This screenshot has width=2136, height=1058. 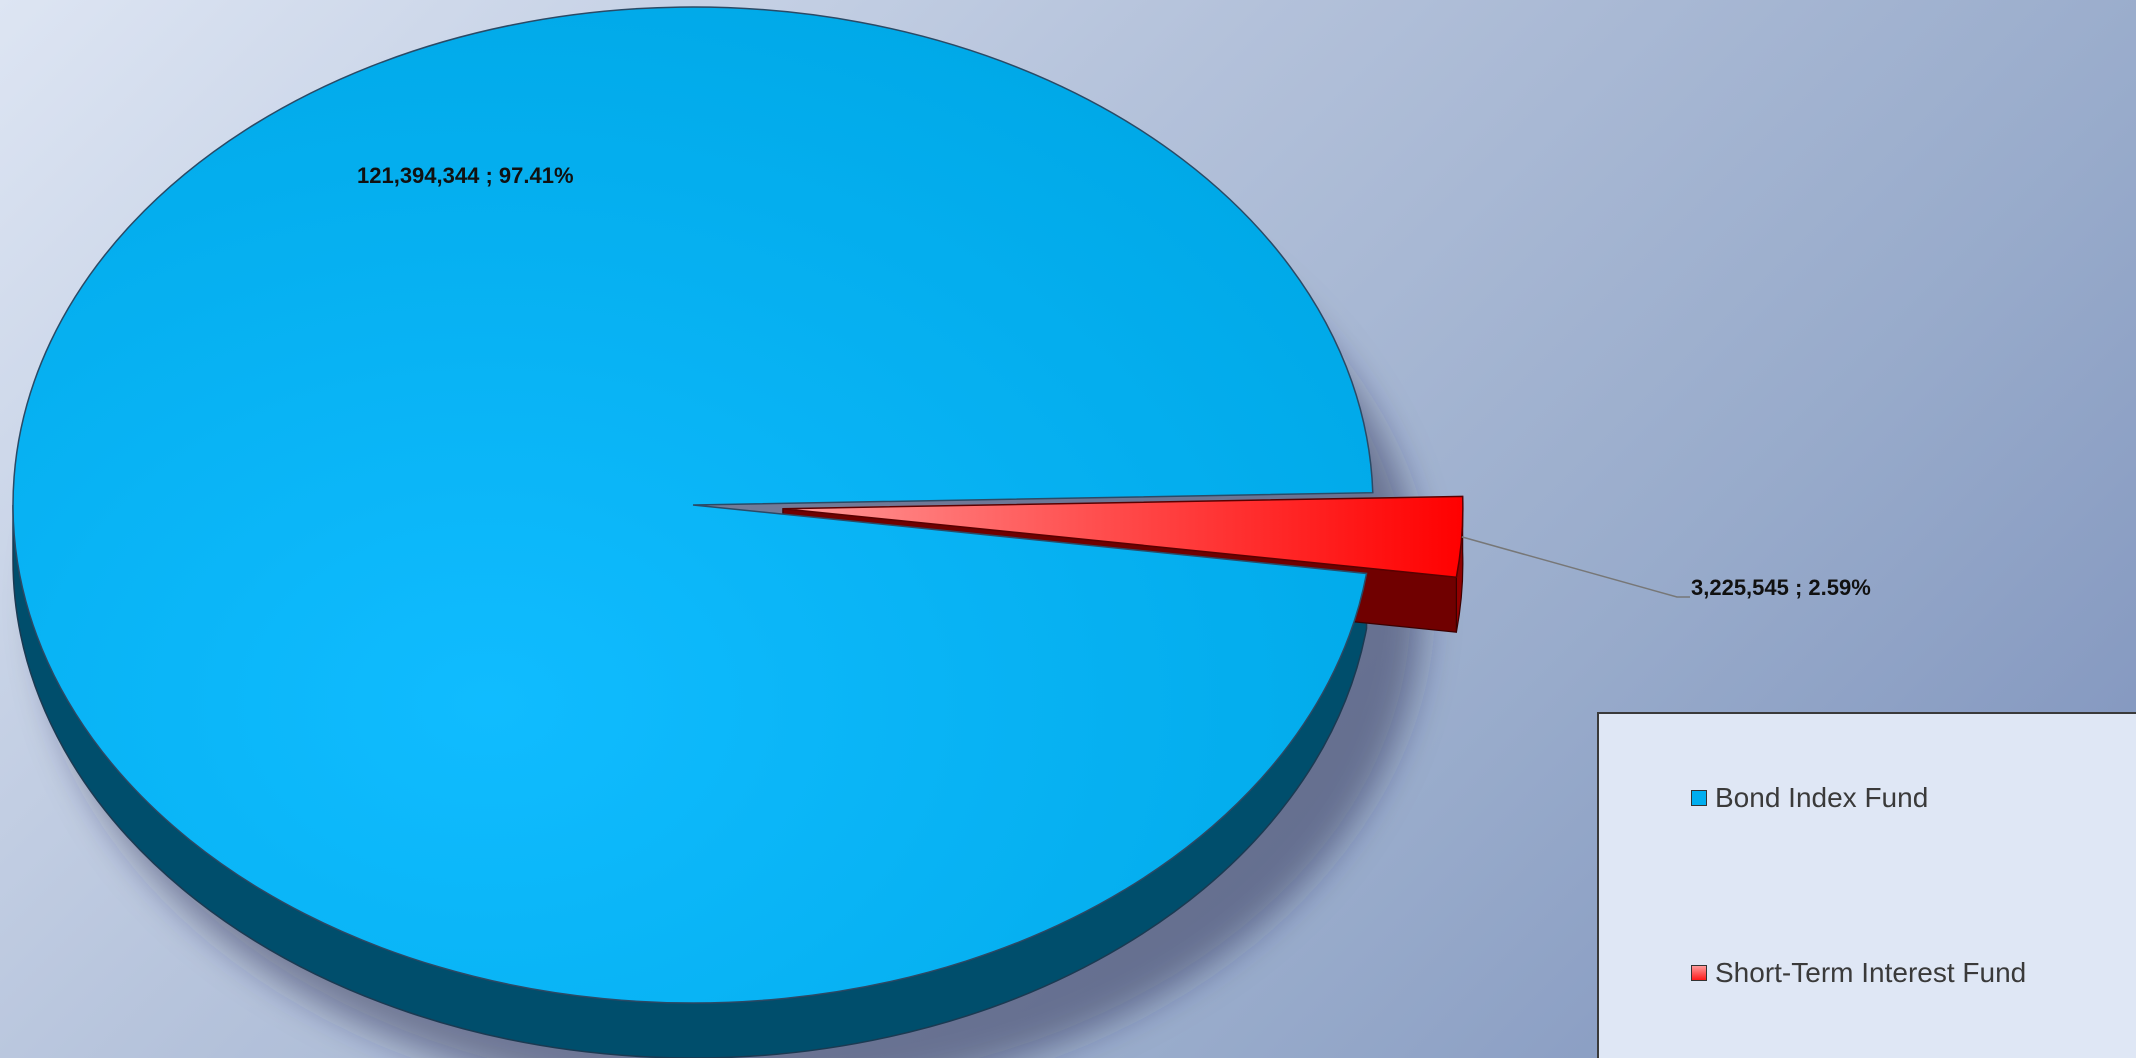 What do you see at coordinates (1781, 587) in the screenshot?
I see `data-label-short-term-interest-fund: 3,225,545 ; 2.59%` at bounding box center [1781, 587].